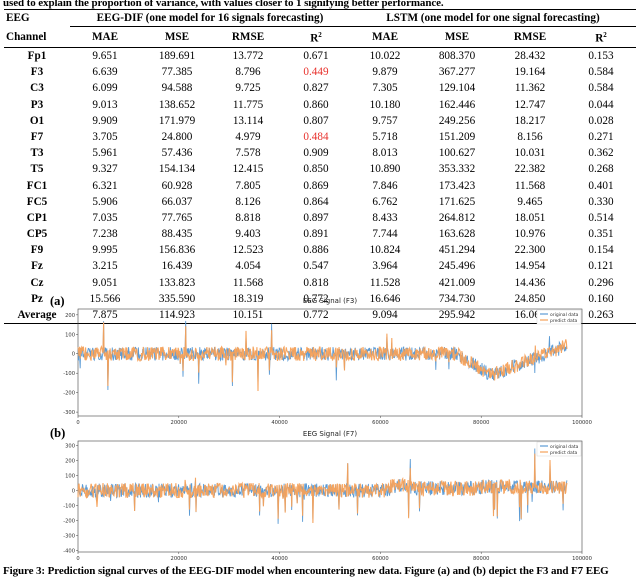 The height and width of the screenshot is (577, 640). I want to click on value-cell: 9.013, so click(105, 104).